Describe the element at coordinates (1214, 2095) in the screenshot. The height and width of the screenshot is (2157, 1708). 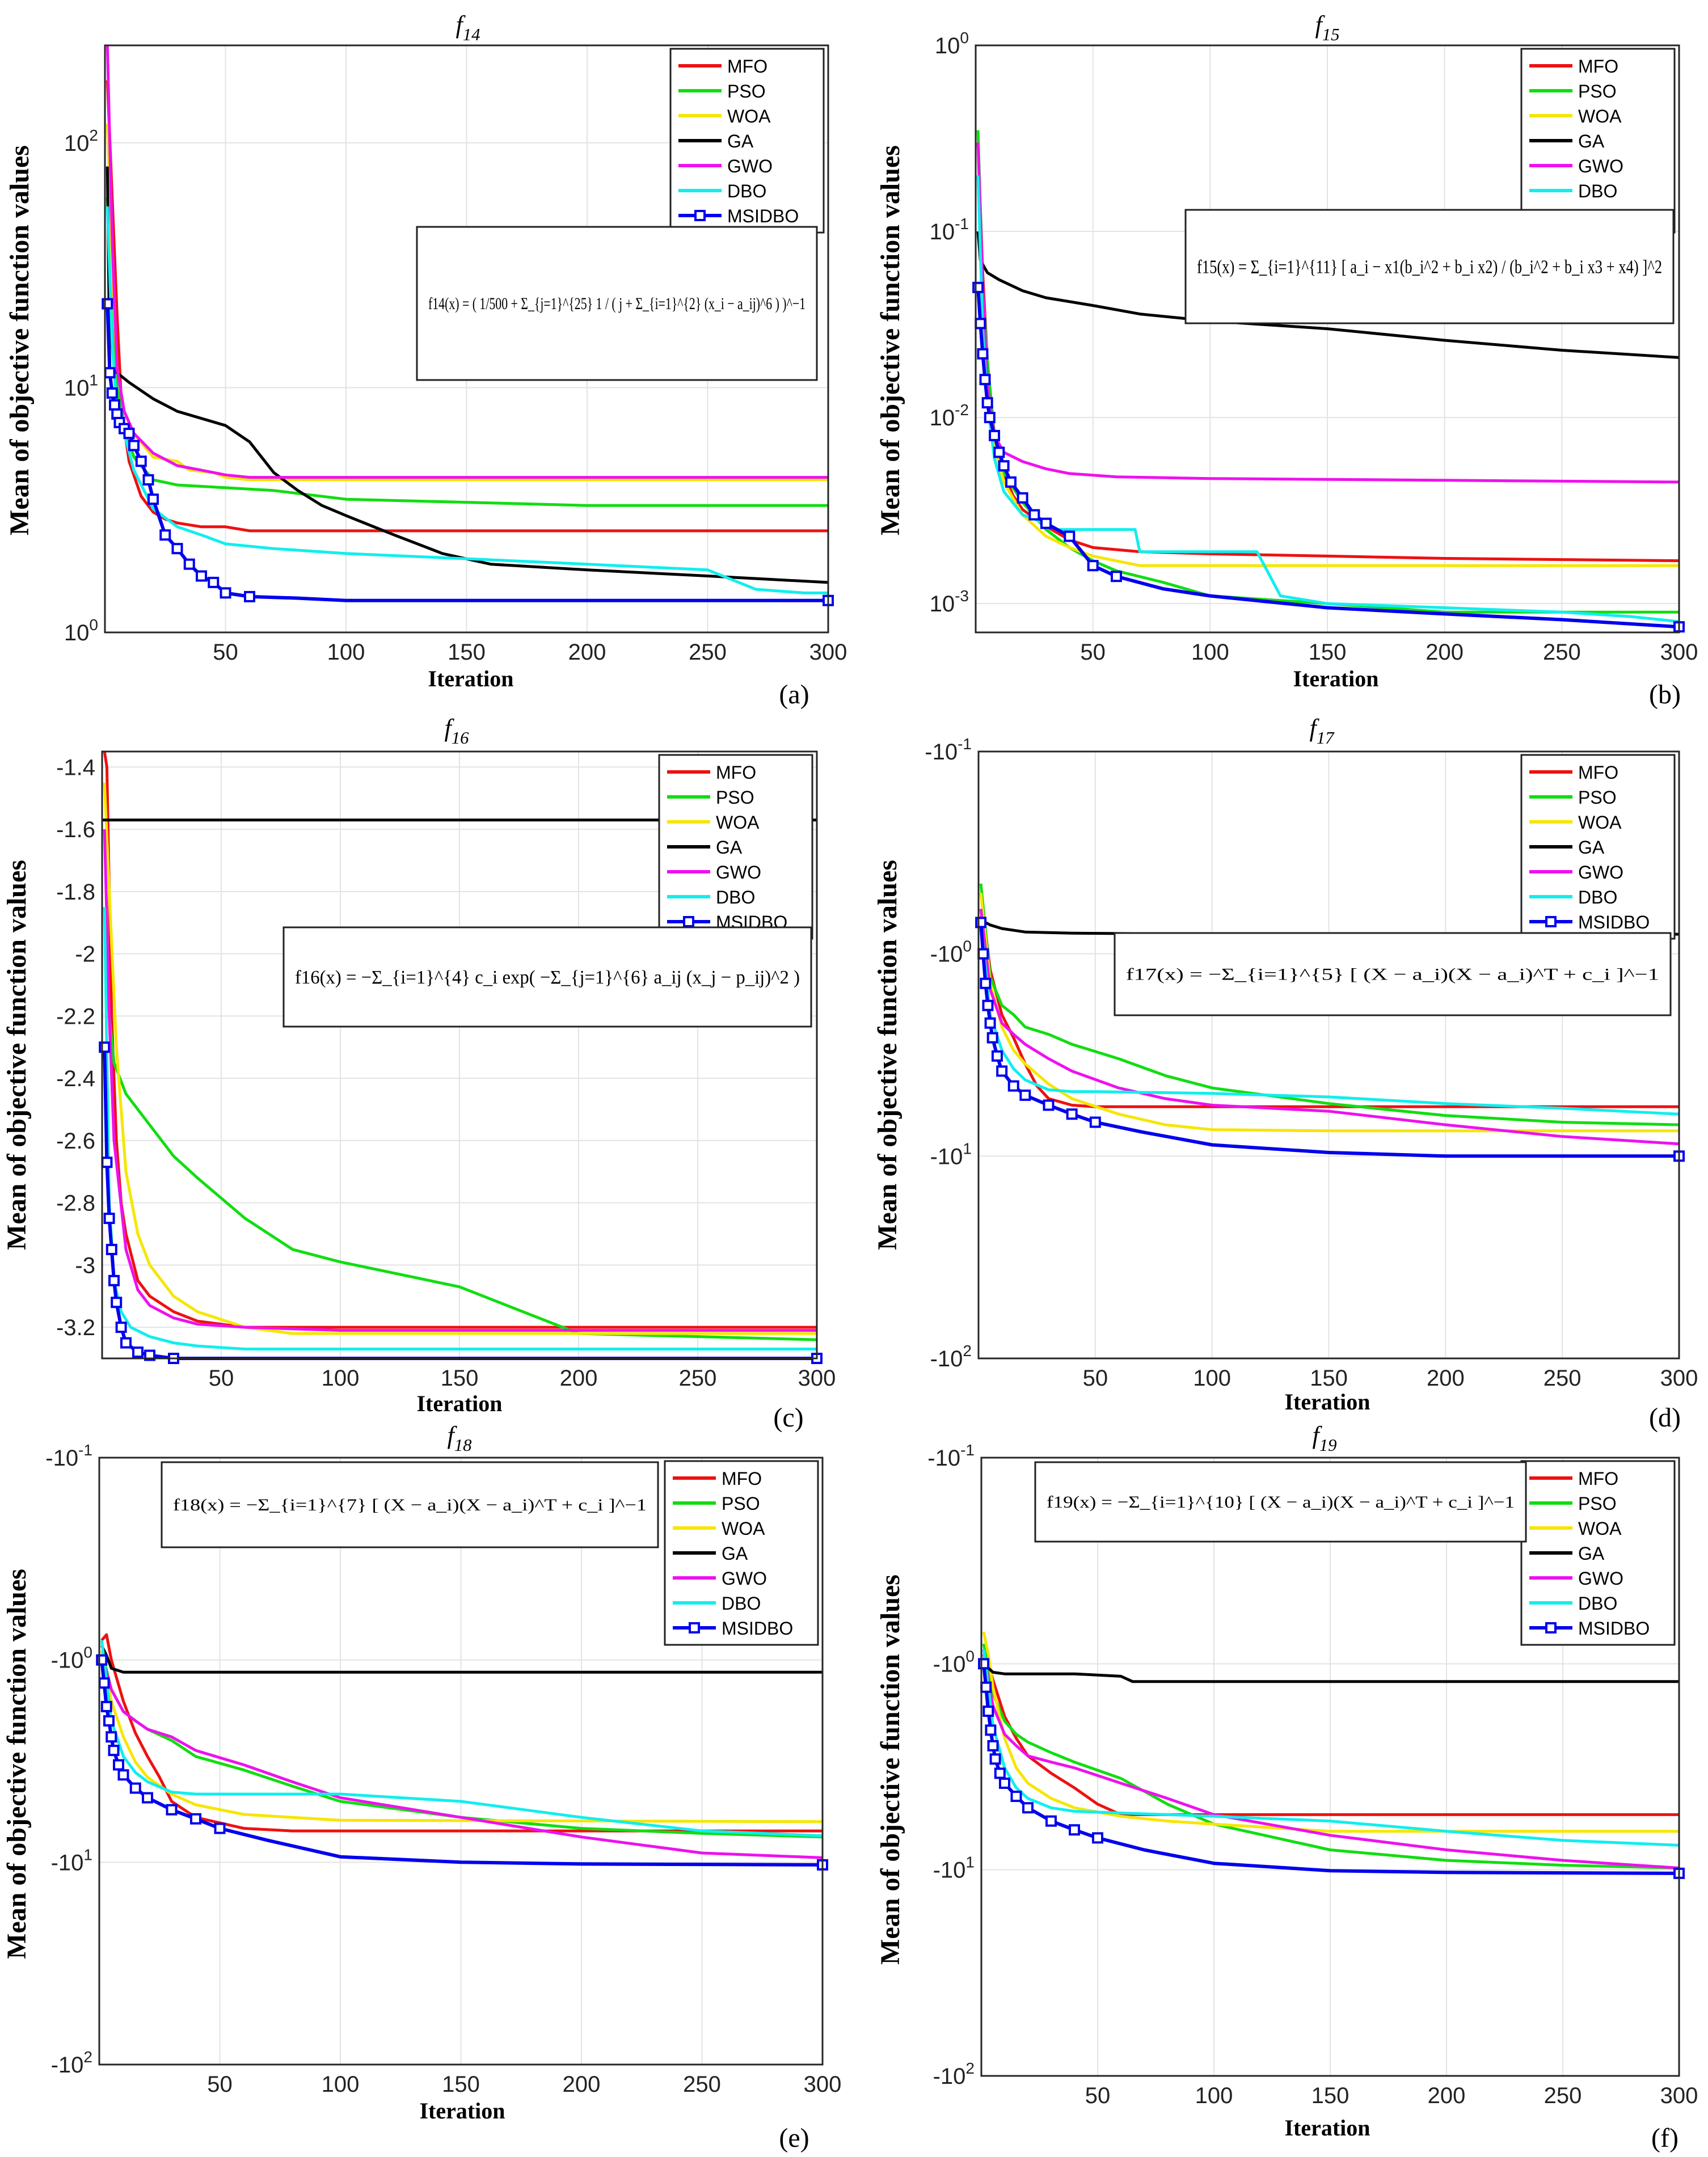
I see `x-tick-label: 100` at that location.